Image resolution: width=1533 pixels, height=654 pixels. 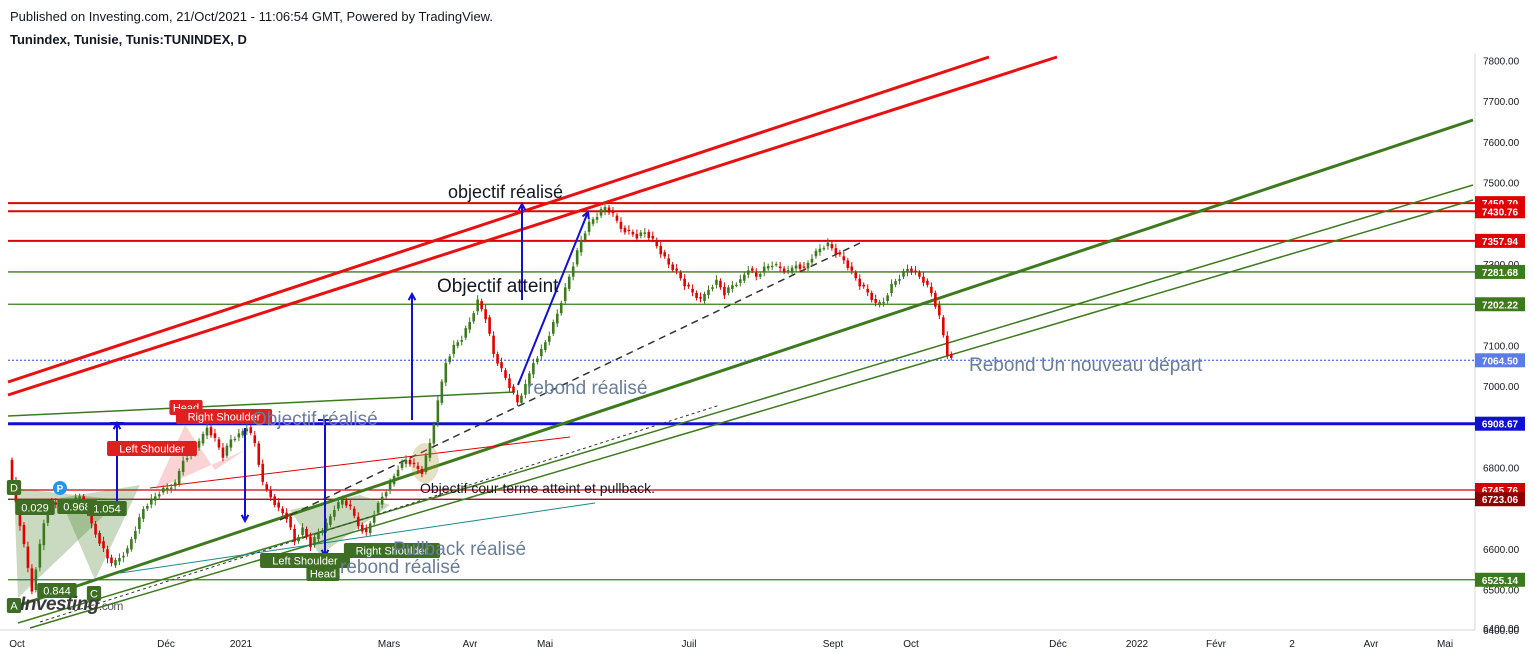 I want to click on pattern-label-text: 1.054, so click(x=107, y=510).